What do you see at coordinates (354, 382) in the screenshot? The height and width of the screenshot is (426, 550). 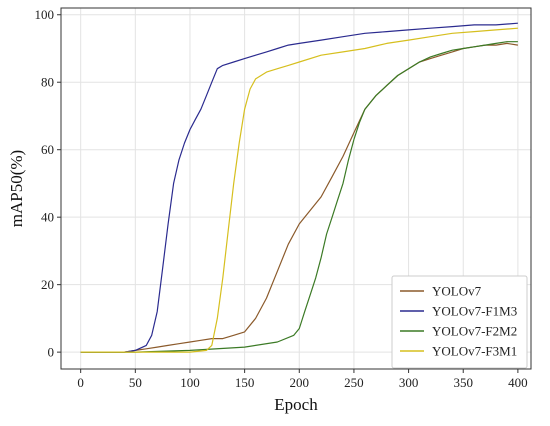 I see `x-tick-label: 250` at bounding box center [354, 382].